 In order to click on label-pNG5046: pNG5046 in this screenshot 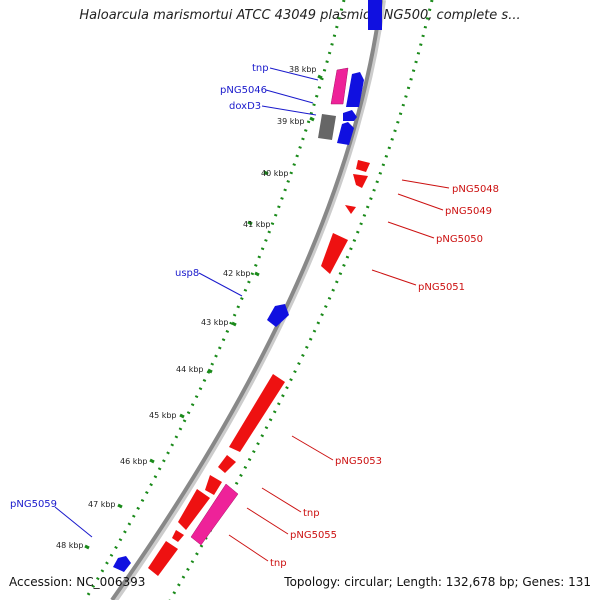, I will do `click(243, 90)`.